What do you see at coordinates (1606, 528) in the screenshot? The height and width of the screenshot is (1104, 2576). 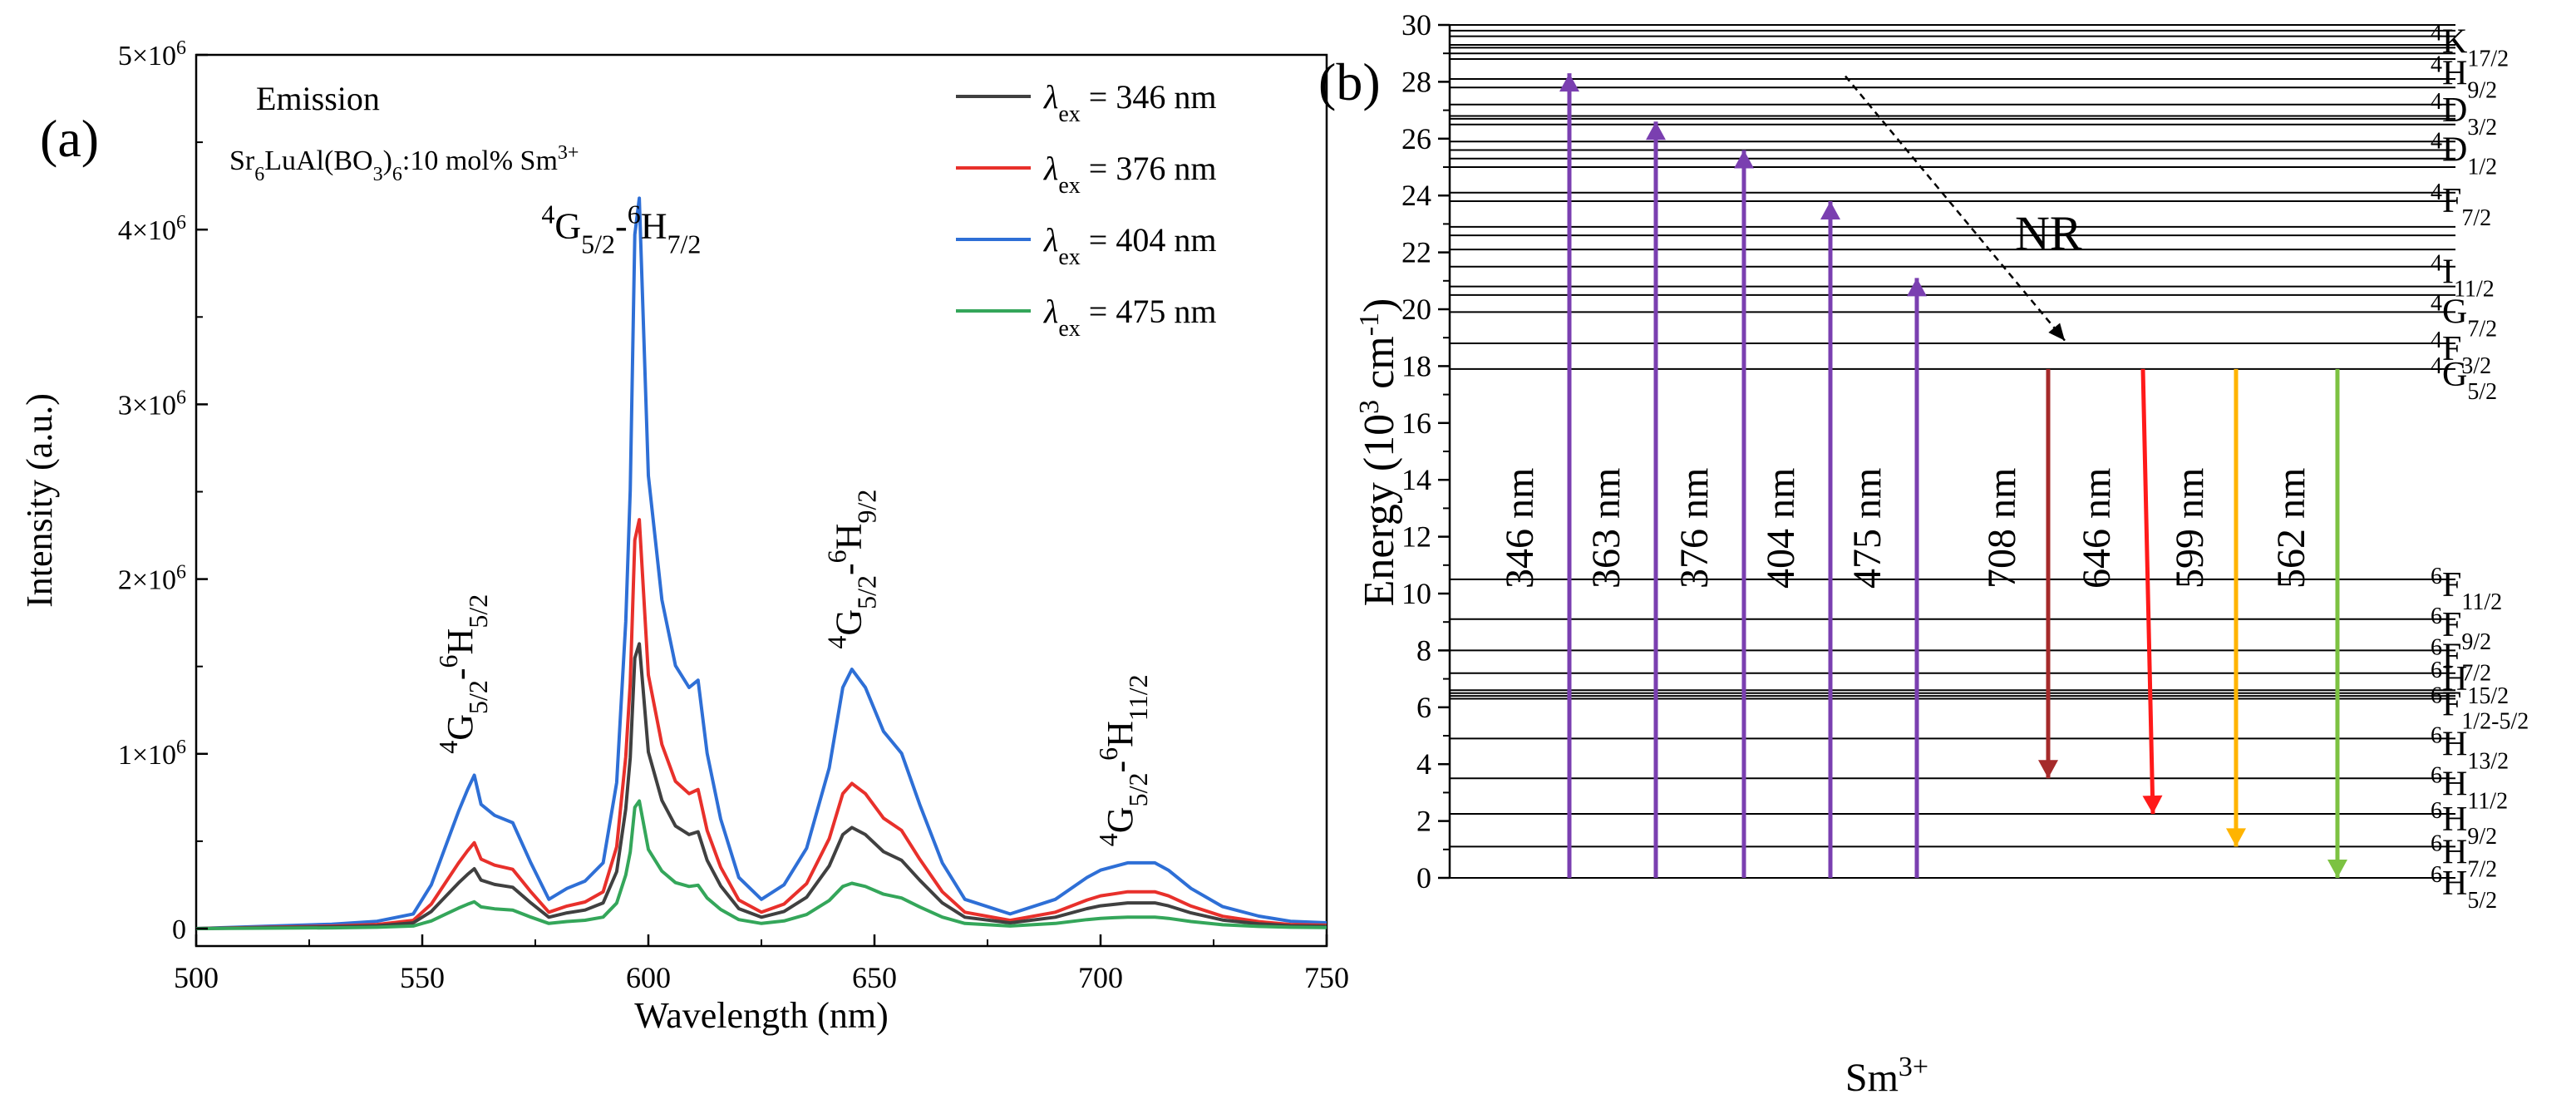 I see `excitation-label: 363 nm` at bounding box center [1606, 528].